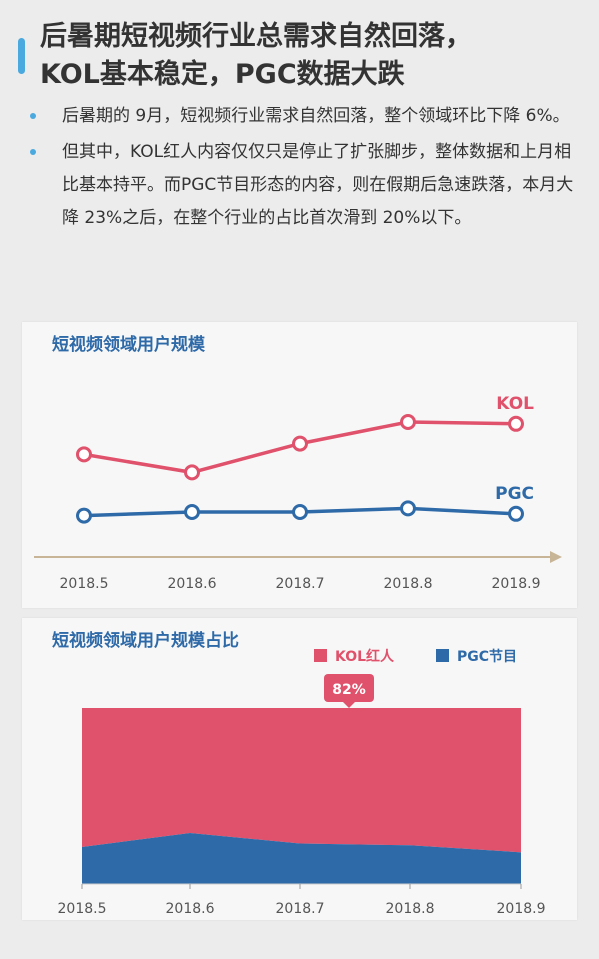 The image size is (599, 959). I want to click on callout-bubble, so click(349, 688).